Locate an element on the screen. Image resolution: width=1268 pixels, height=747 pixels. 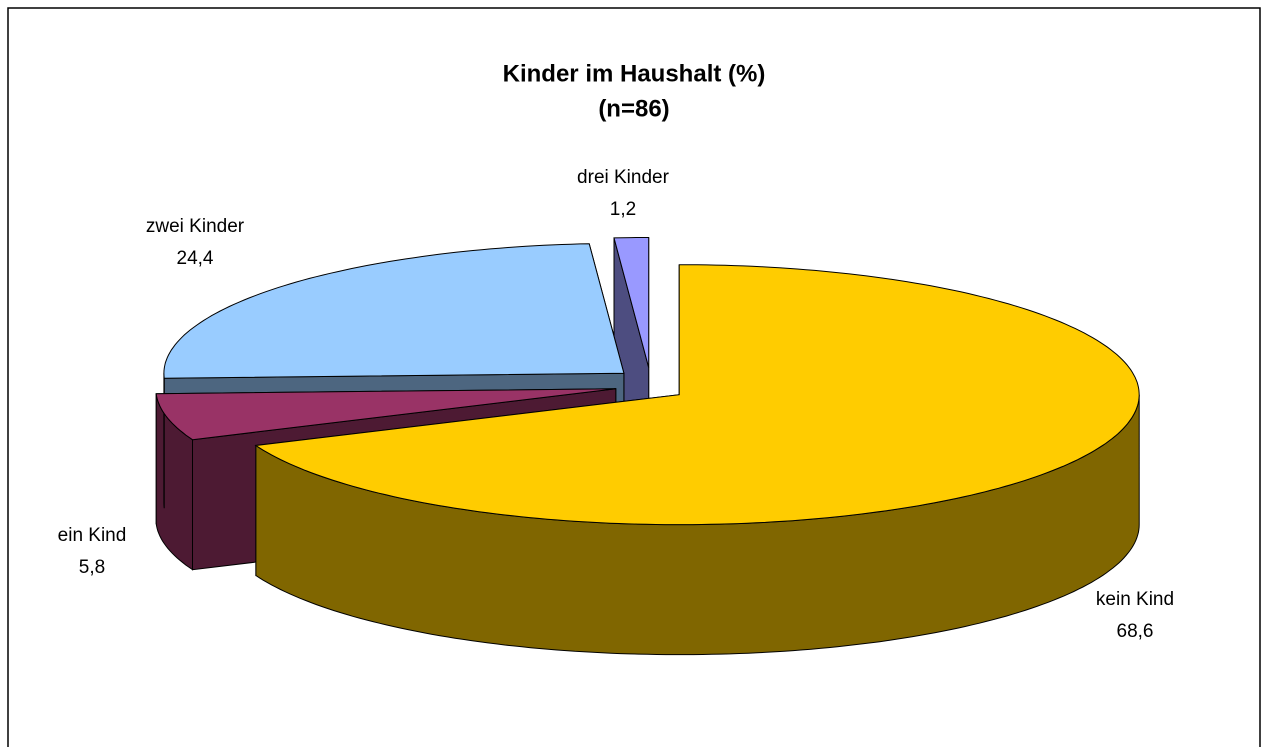
slice-value: 5,8 is located at coordinates (92, 567).